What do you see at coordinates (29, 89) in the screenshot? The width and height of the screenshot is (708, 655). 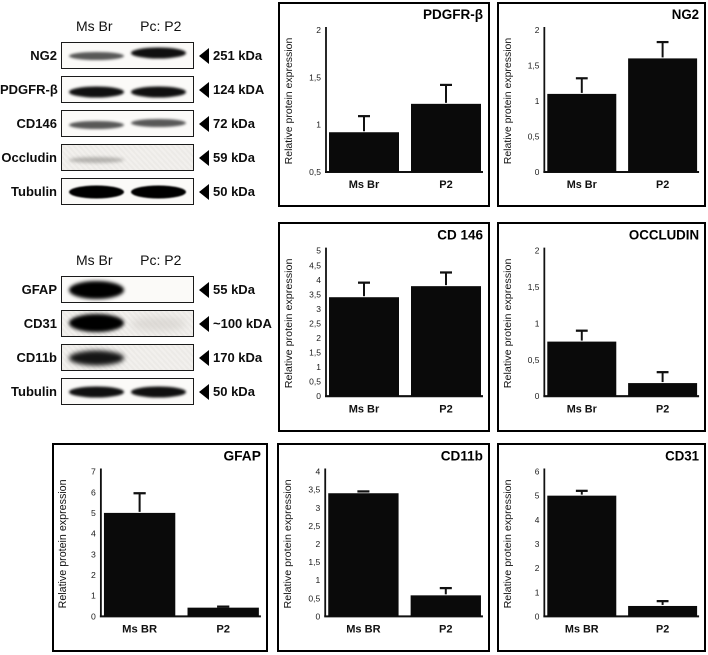 I see `blot-target-label: PDGFR-β` at bounding box center [29, 89].